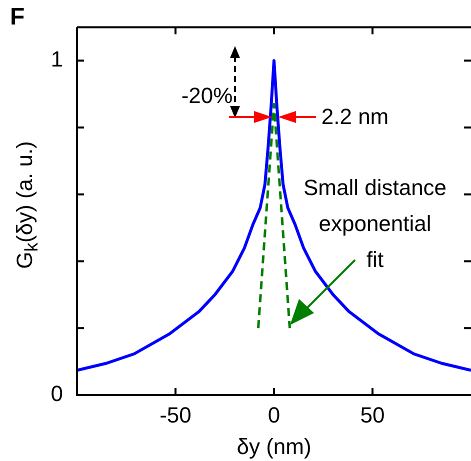 This screenshot has height=461, width=471. Describe the element at coordinates (207, 95) in the screenshot. I see `annotation: -20%` at that location.